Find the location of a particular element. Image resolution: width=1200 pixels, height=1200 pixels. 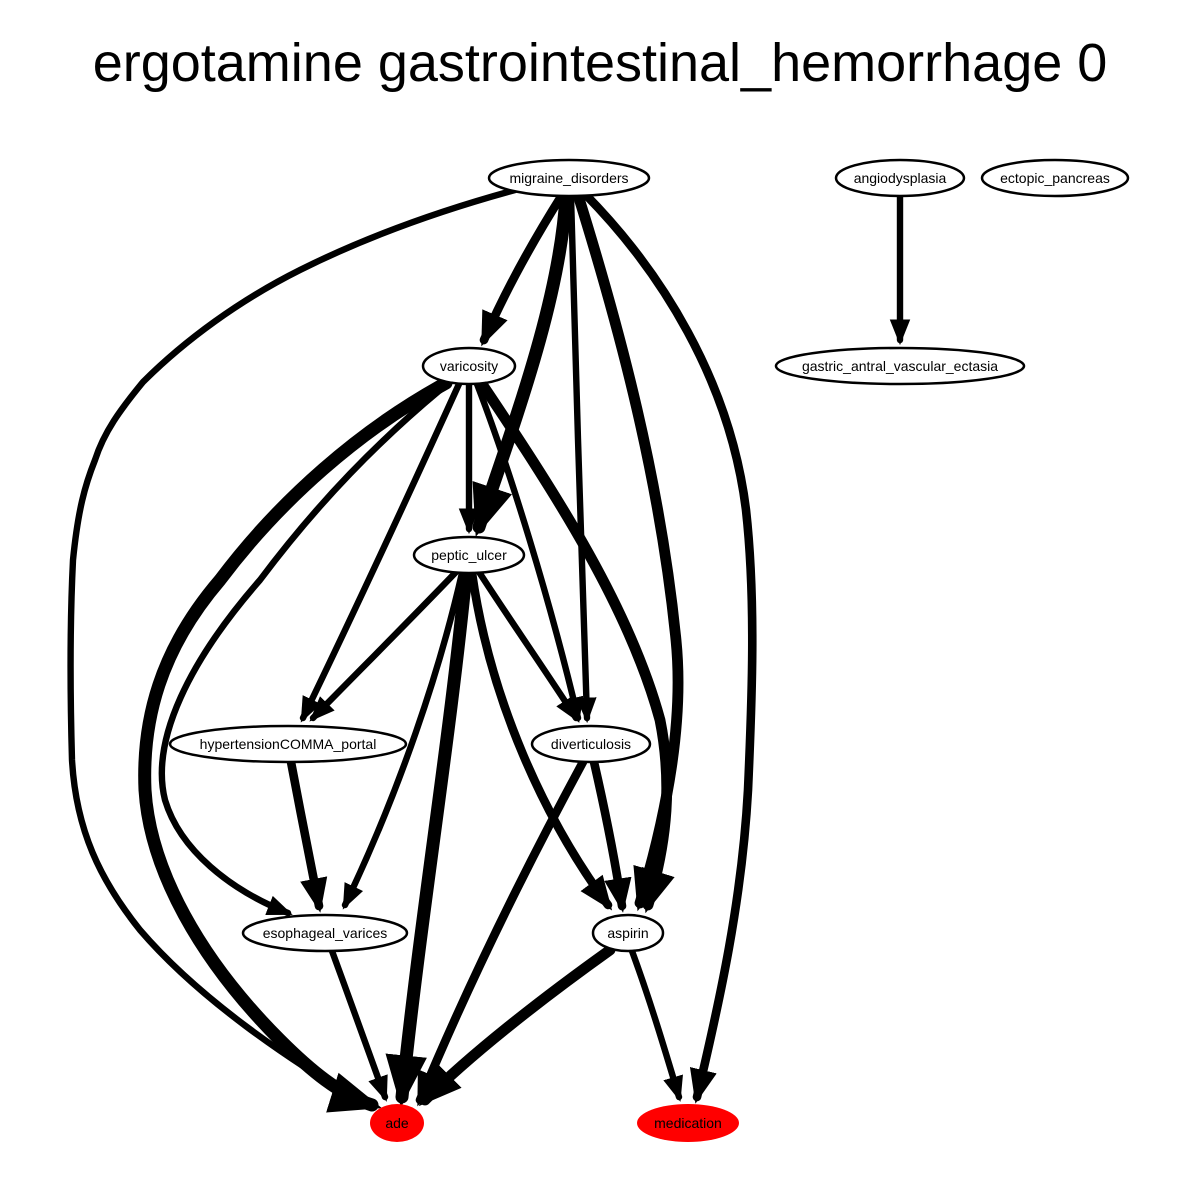

node-shape-ade is located at coordinates (397, 1123).